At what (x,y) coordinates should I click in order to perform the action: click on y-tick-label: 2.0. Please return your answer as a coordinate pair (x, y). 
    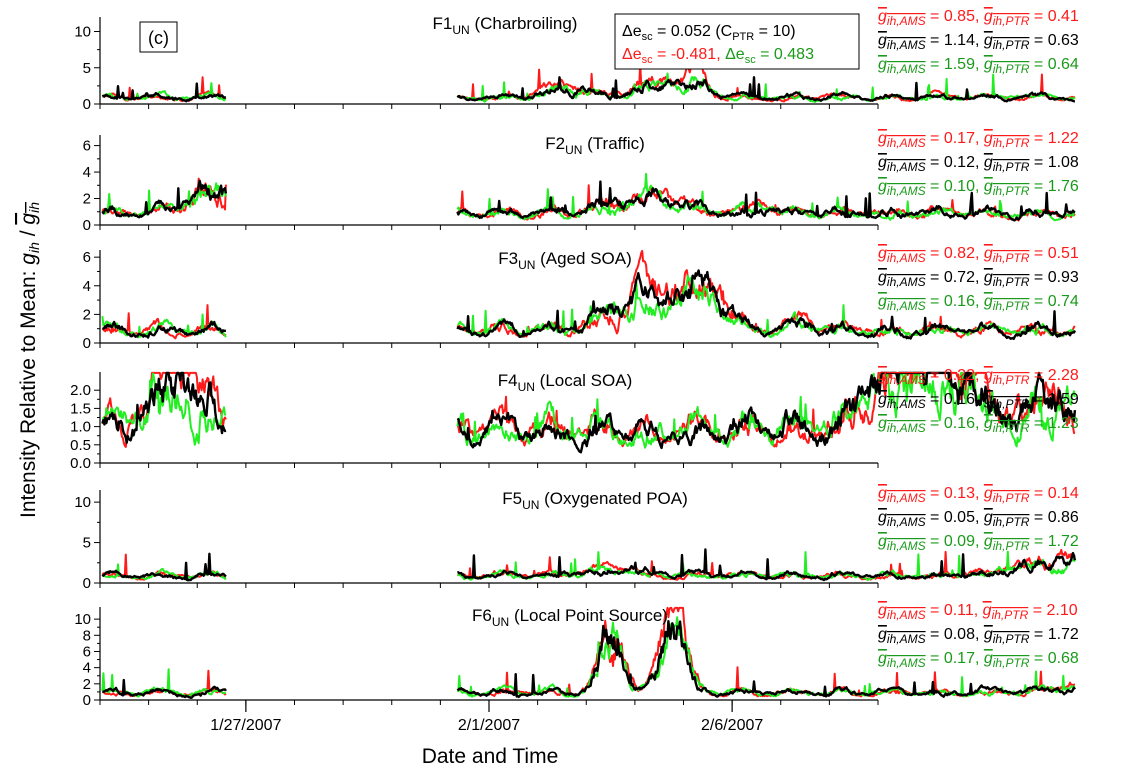
    Looking at the image, I should click on (80, 390).